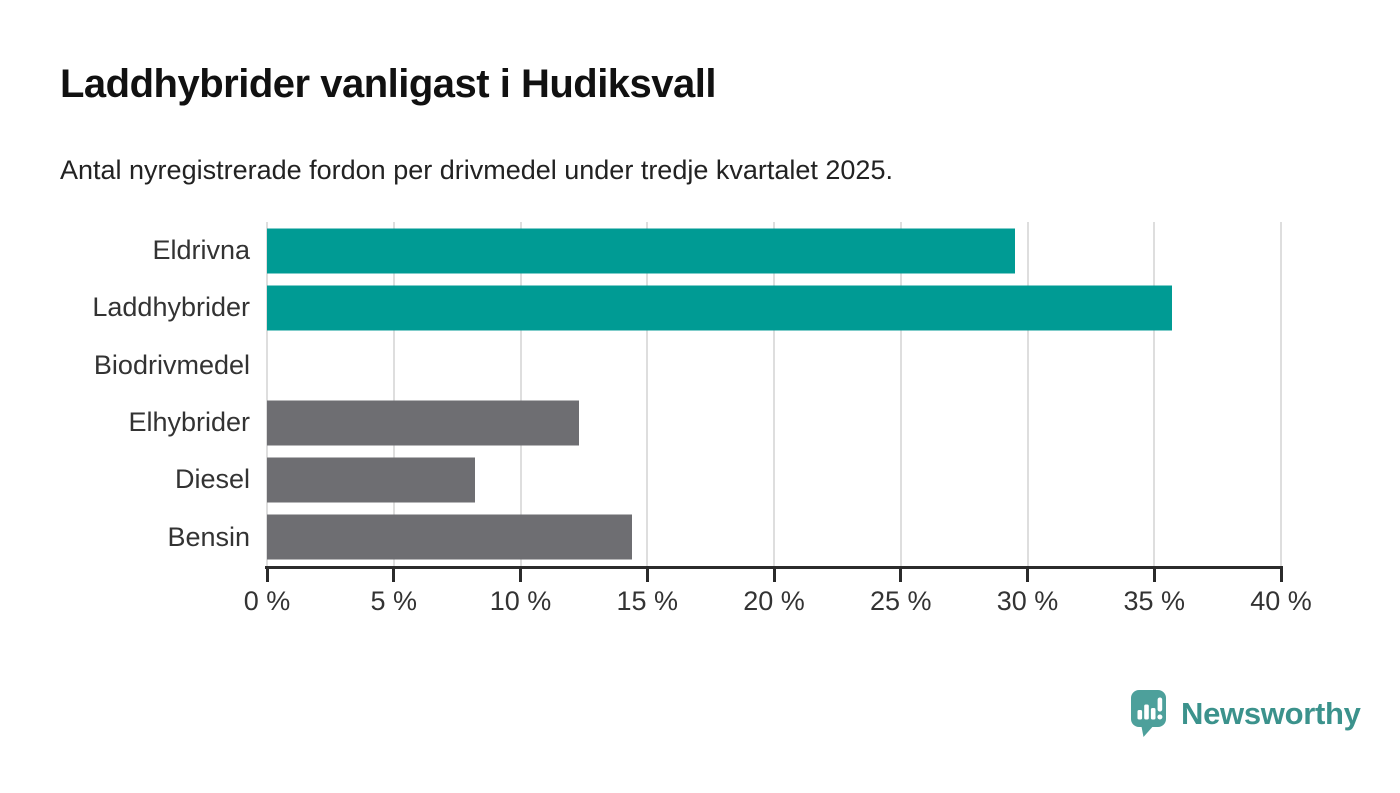  What do you see at coordinates (1027, 601) in the screenshot?
I see `x-tick-label-30: 30 %` at bounding box center [1027, 601].